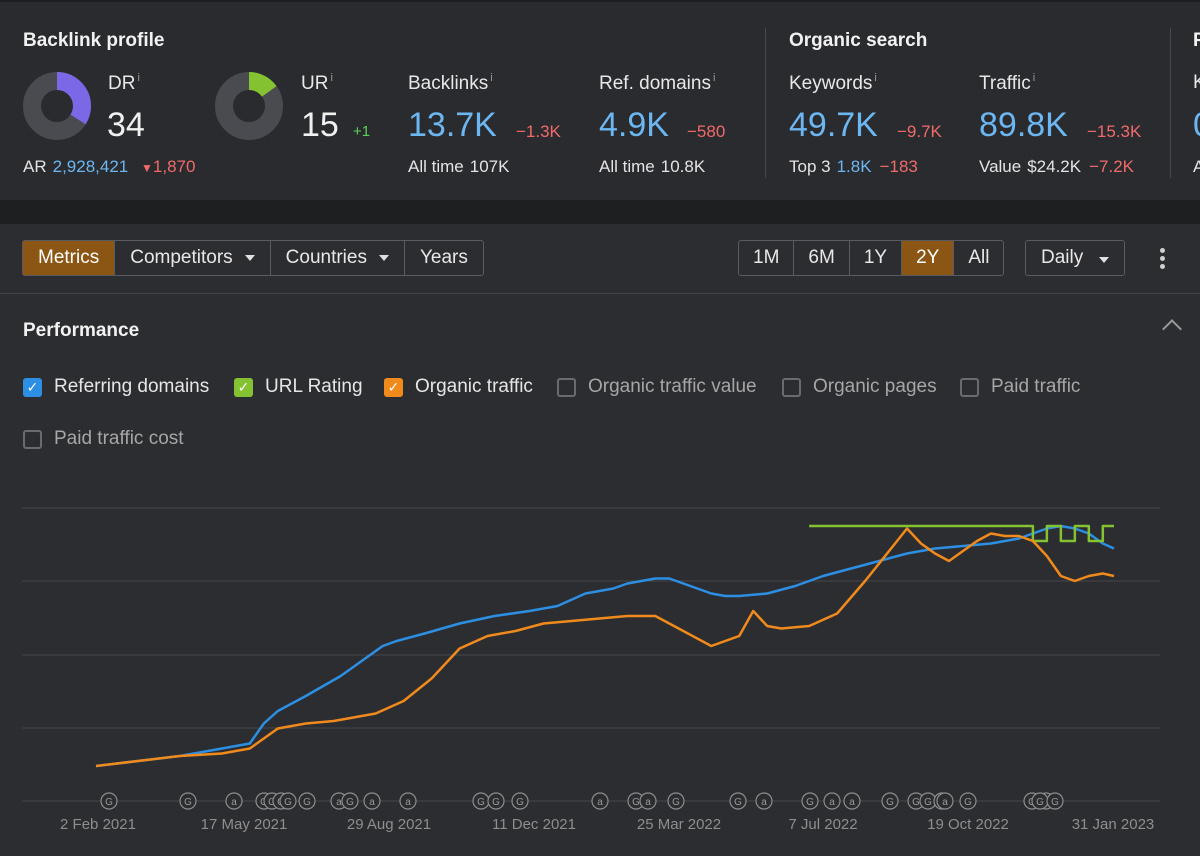 The width and height of the screenshot is (1200, 856). Describe the element at coordinates (858, 40) in the screenshot. I see `organic-search-title: Organic search` at that location.